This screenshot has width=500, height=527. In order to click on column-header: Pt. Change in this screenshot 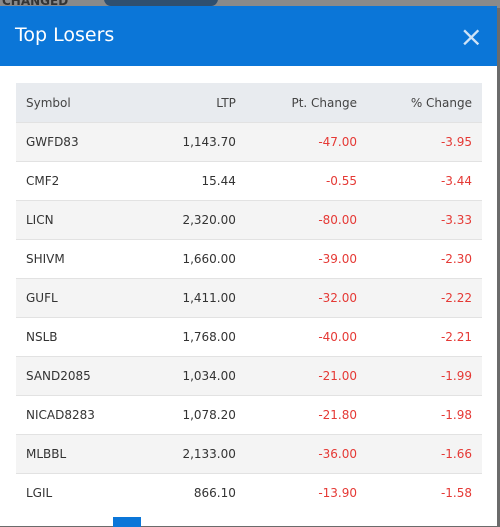, I will do `click(306, 103)`.